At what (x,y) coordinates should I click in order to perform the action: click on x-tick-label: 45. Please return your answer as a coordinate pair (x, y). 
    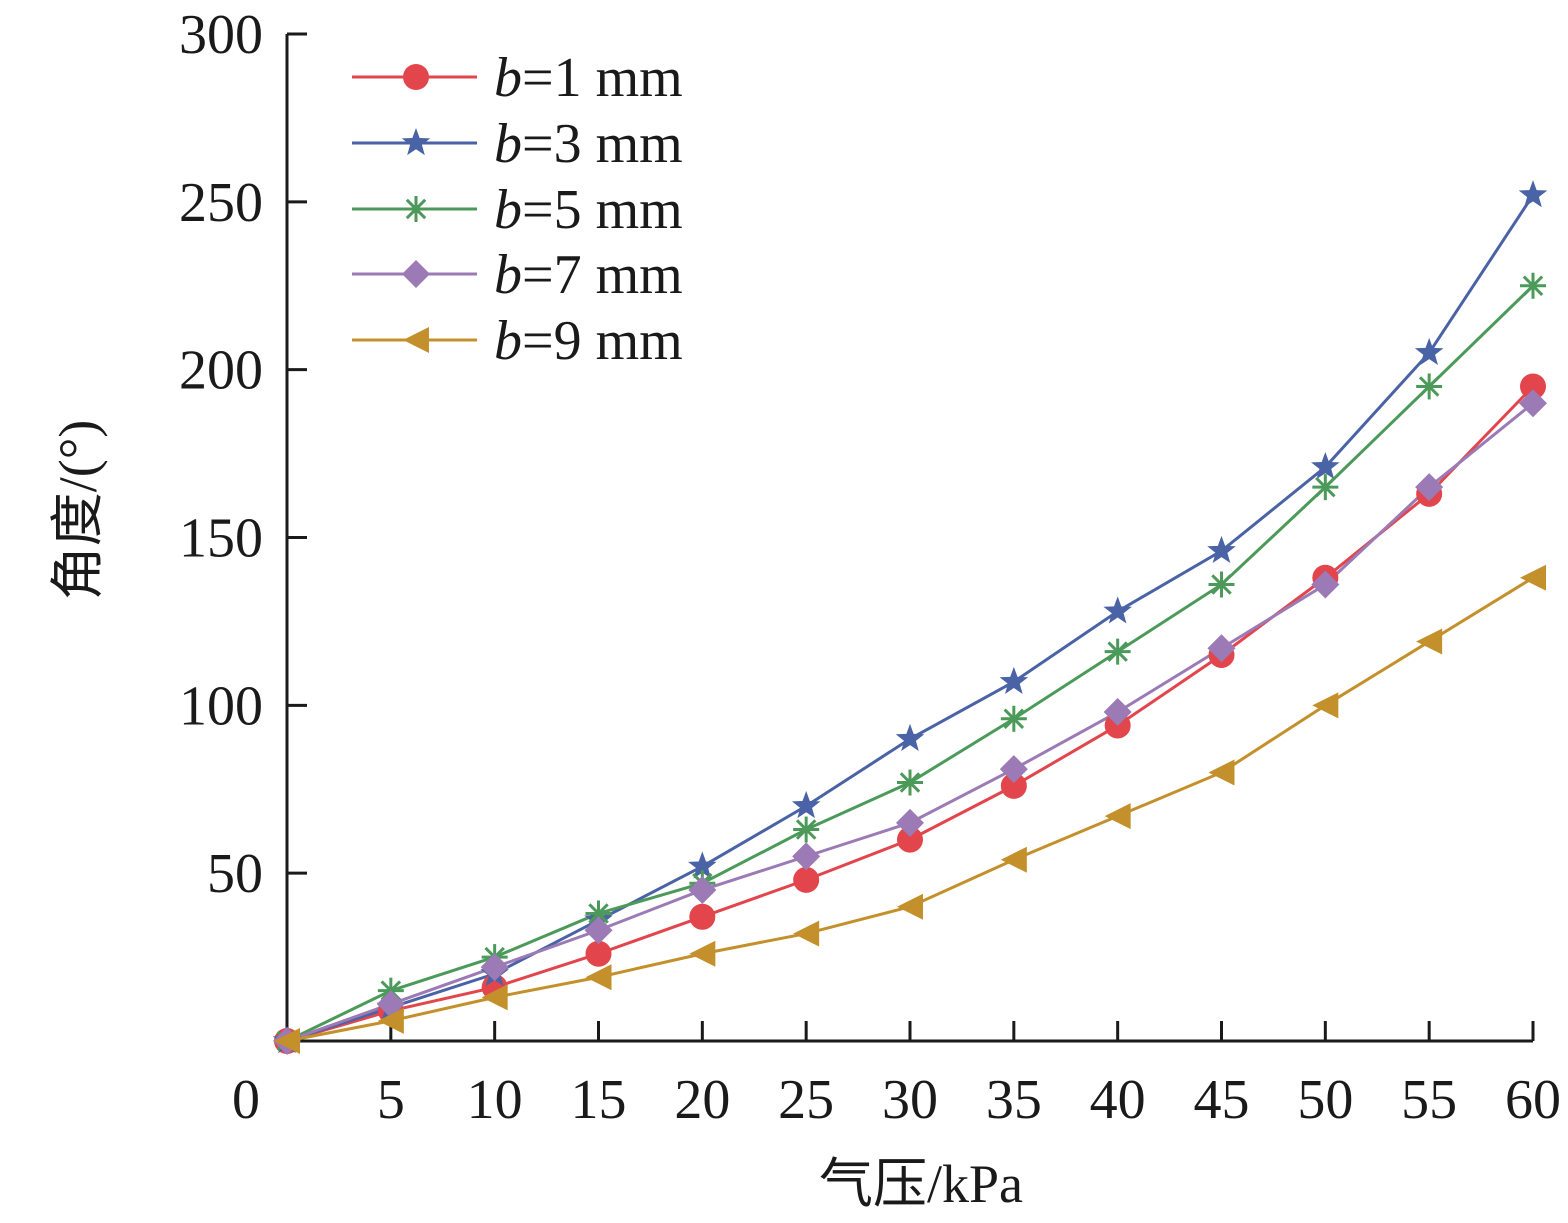
    Looking at the image, I should click on (1222, 1100).